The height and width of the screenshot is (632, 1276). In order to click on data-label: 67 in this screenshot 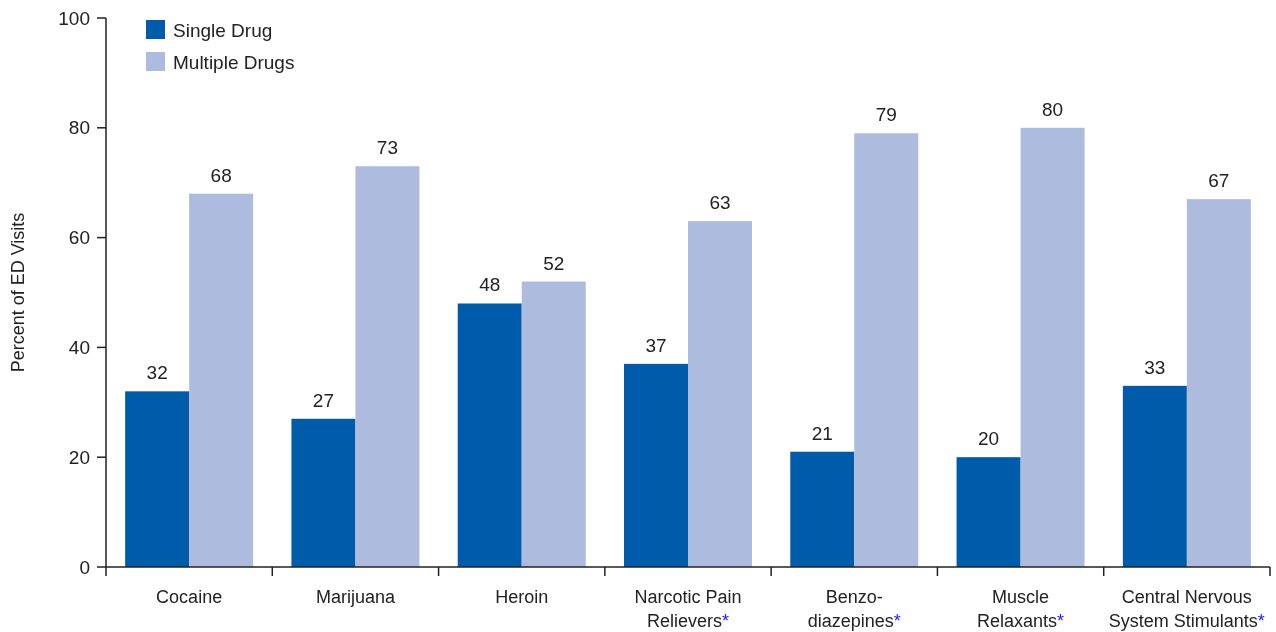, I will do `click(1219, 181)`.